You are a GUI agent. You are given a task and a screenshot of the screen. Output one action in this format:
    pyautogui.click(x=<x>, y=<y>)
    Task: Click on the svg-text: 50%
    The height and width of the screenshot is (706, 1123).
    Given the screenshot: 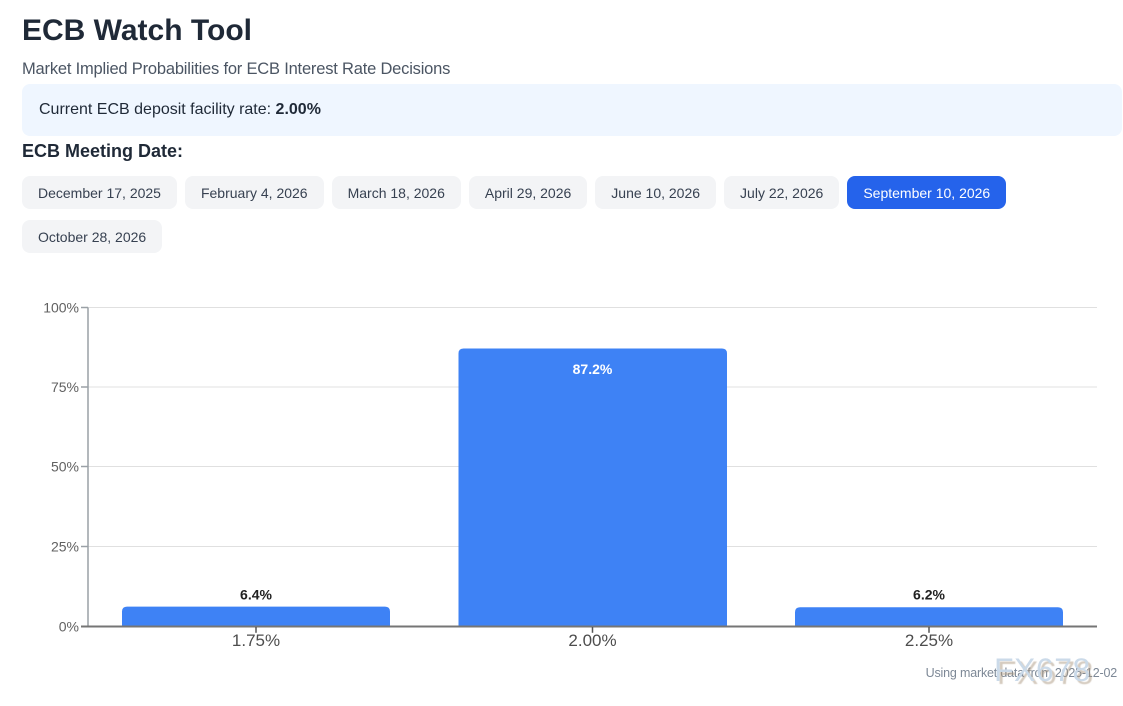 What is the action you would take?
    pyautogui.click(x=65, y=467)
    